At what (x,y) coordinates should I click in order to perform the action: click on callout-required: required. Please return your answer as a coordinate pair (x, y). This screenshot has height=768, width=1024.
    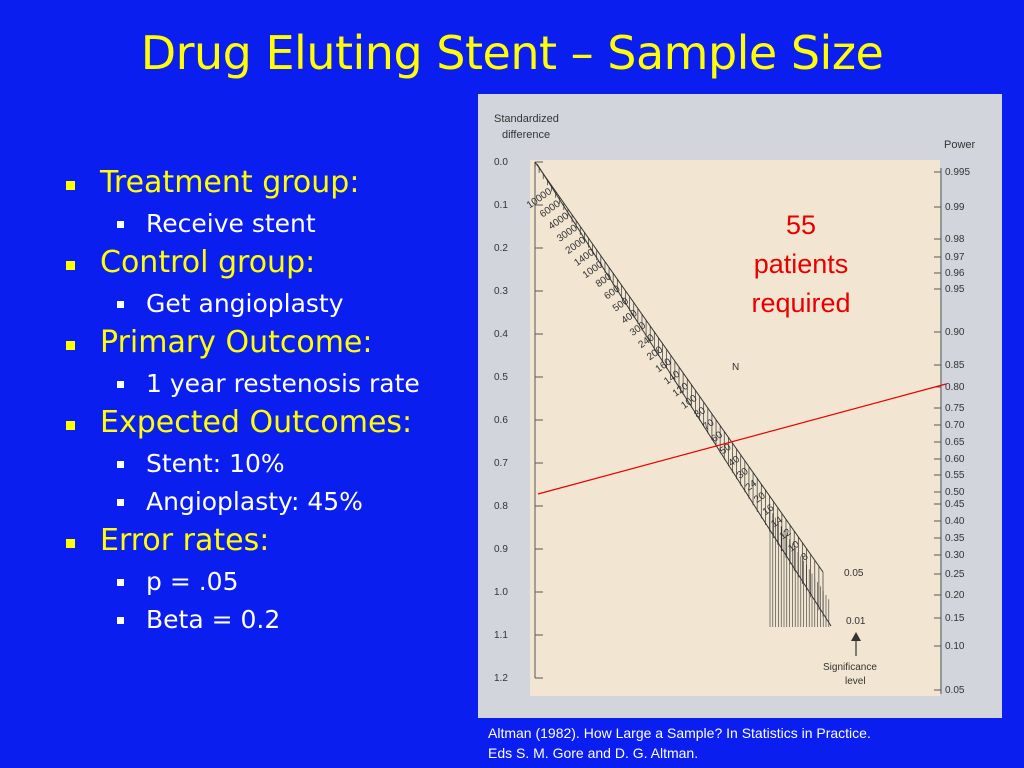
    Looking at the image, I should click on (801, 303).